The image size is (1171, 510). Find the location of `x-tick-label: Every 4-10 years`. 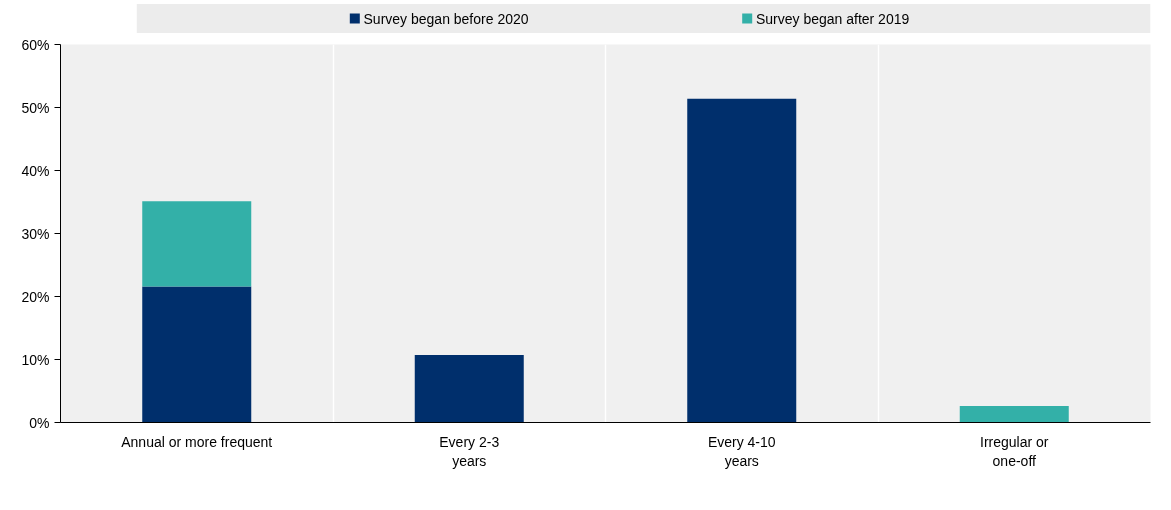

x-tick-label: Every 4-10 years is located at coordinates (741, 451).